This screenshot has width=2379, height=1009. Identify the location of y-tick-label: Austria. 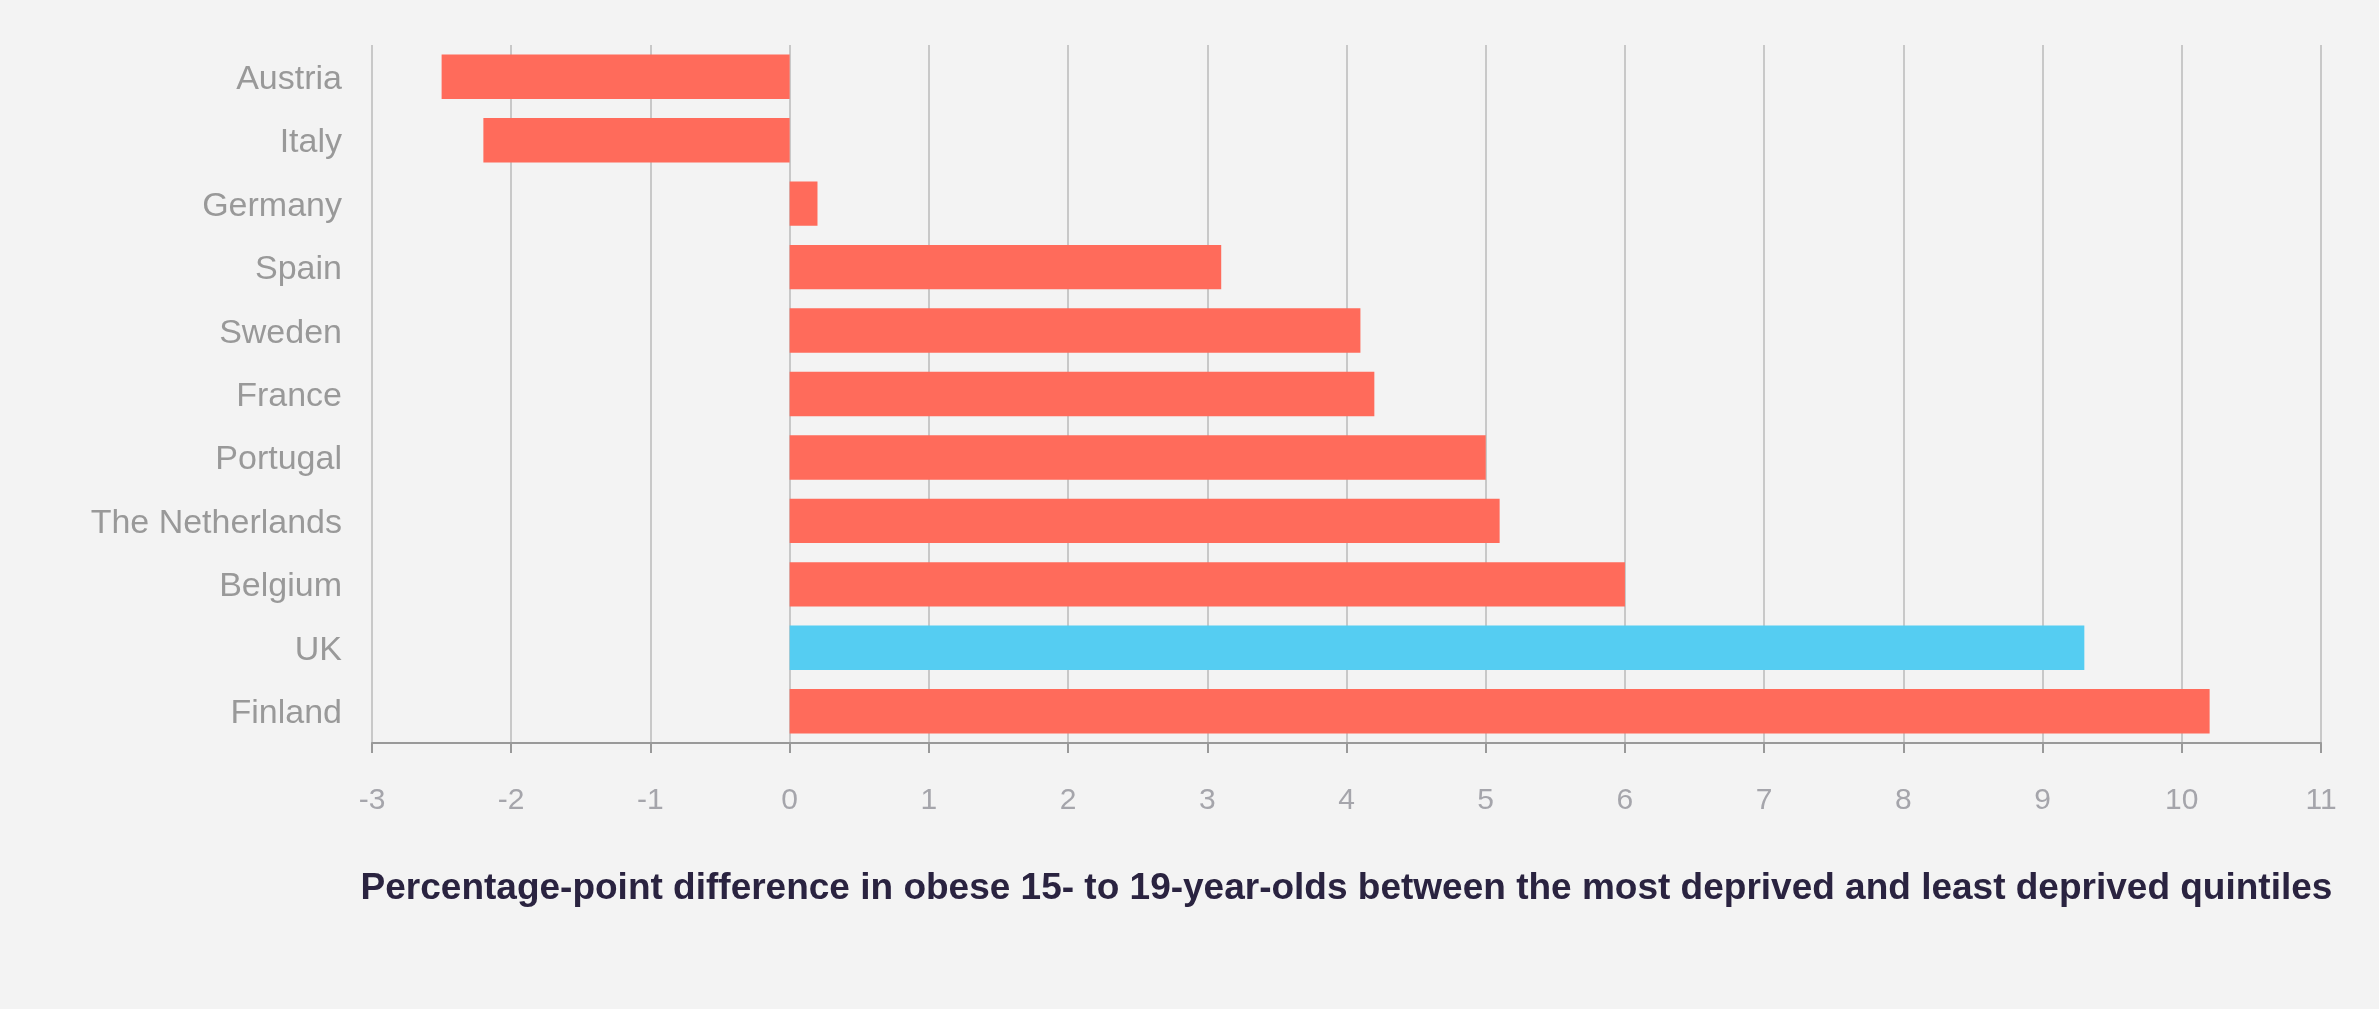
(289, 76).